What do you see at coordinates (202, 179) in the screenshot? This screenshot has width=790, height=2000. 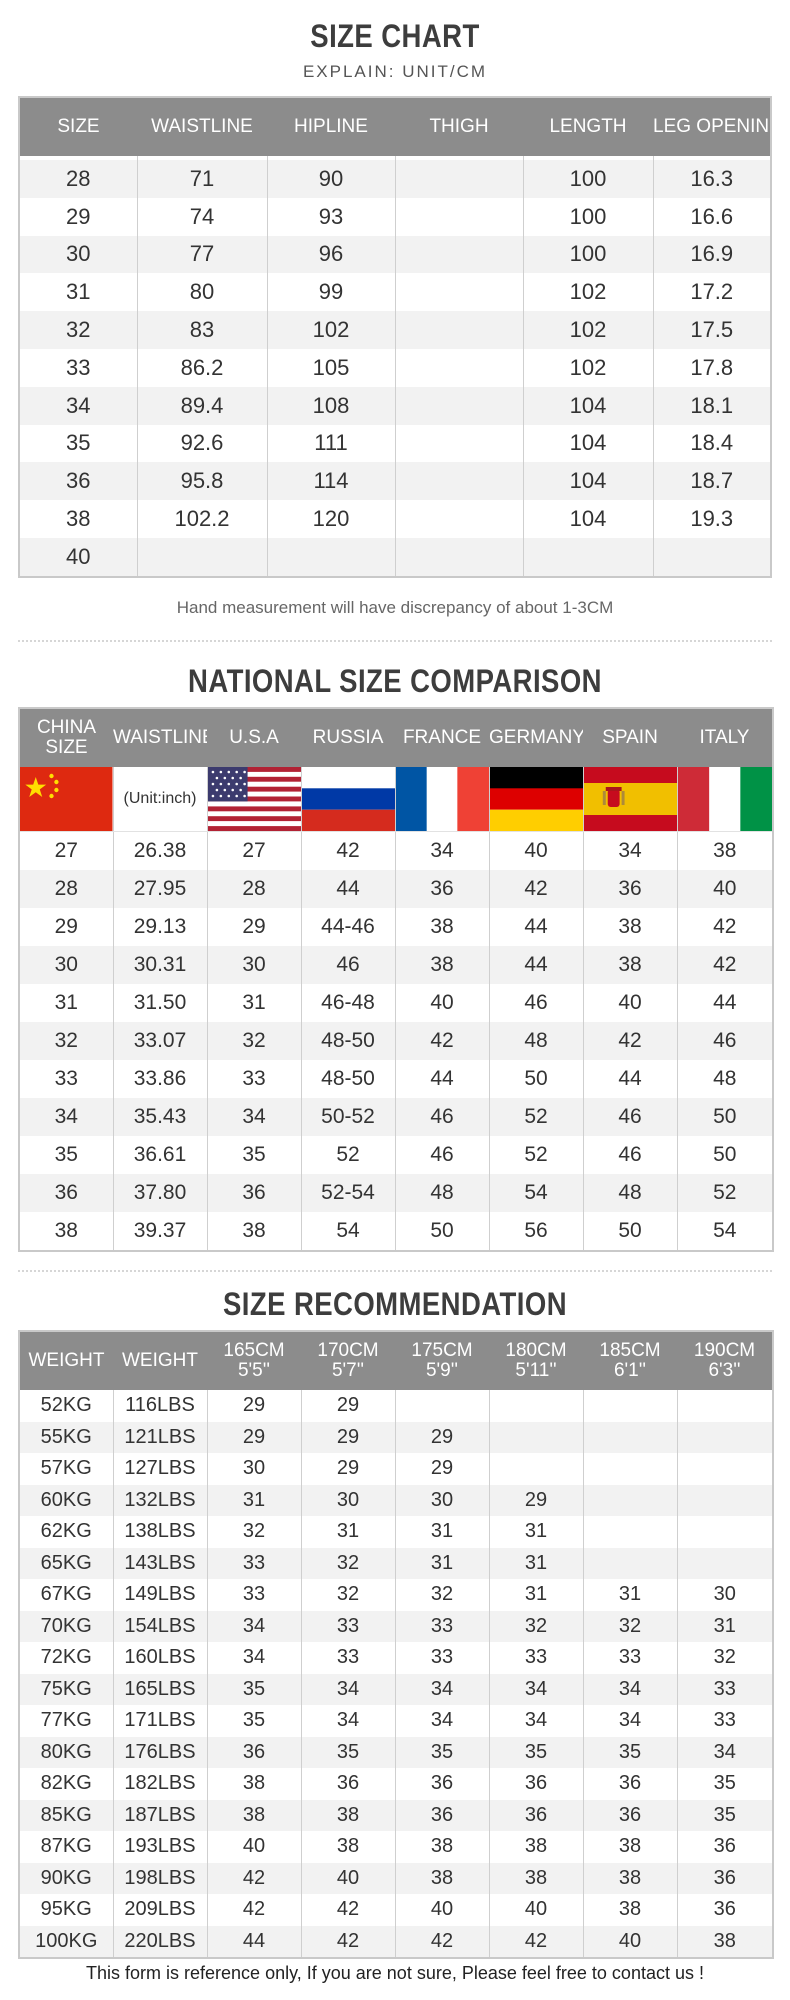 I see `table-cell: 71` at bounding box center [202, 179].